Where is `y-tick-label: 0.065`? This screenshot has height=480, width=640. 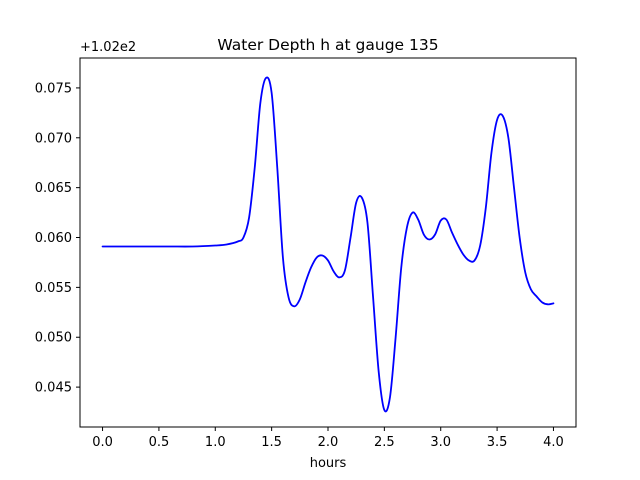
y-tick-label: 0.065 is located at coordinates (53, 188).